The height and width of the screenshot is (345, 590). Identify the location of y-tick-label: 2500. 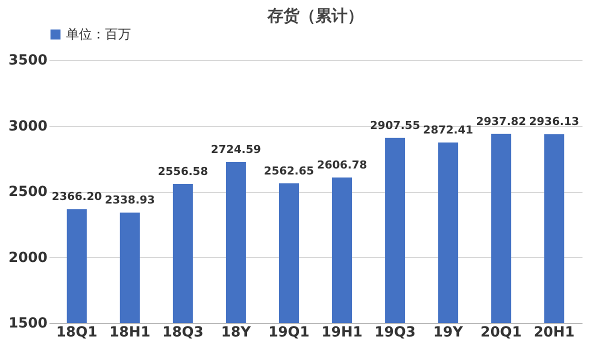
(28, 192).